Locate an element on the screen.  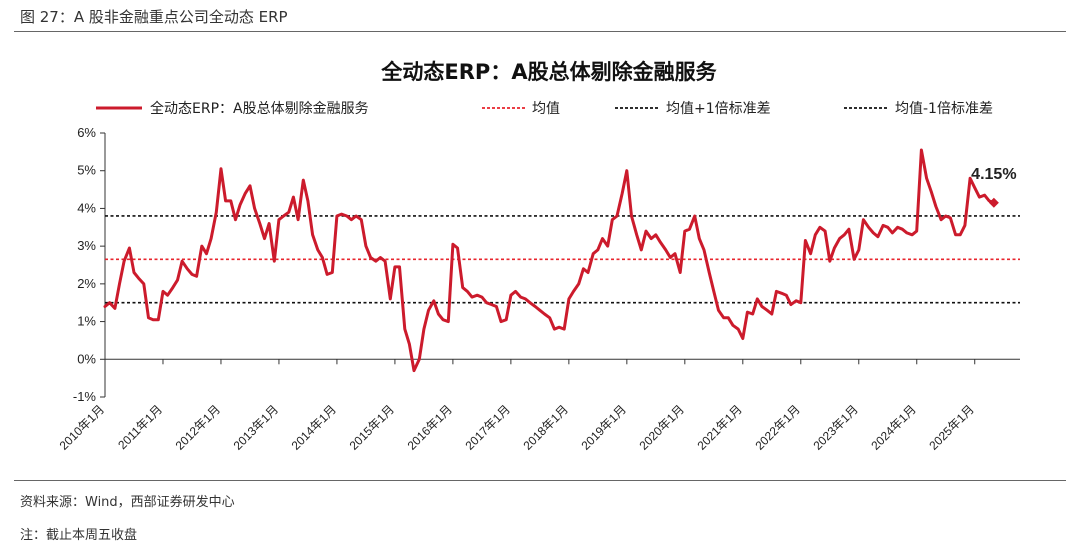
figure-caption: 图 27：A 股非金融重点公司全动态 ERP is located at coordinates (154, 17).